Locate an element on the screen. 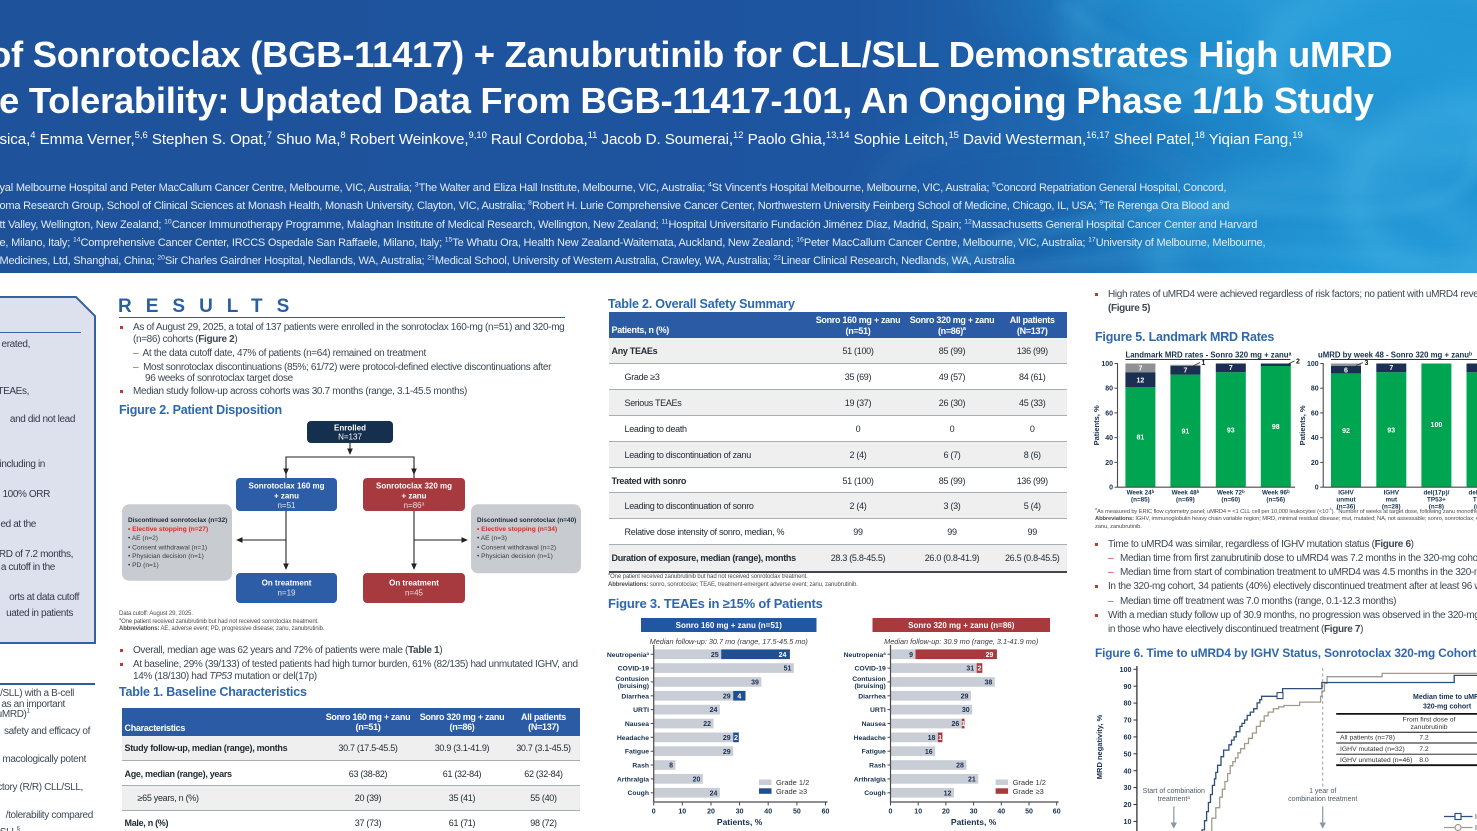  svg-text: Diarrhea is located at coordinates (635, 696).